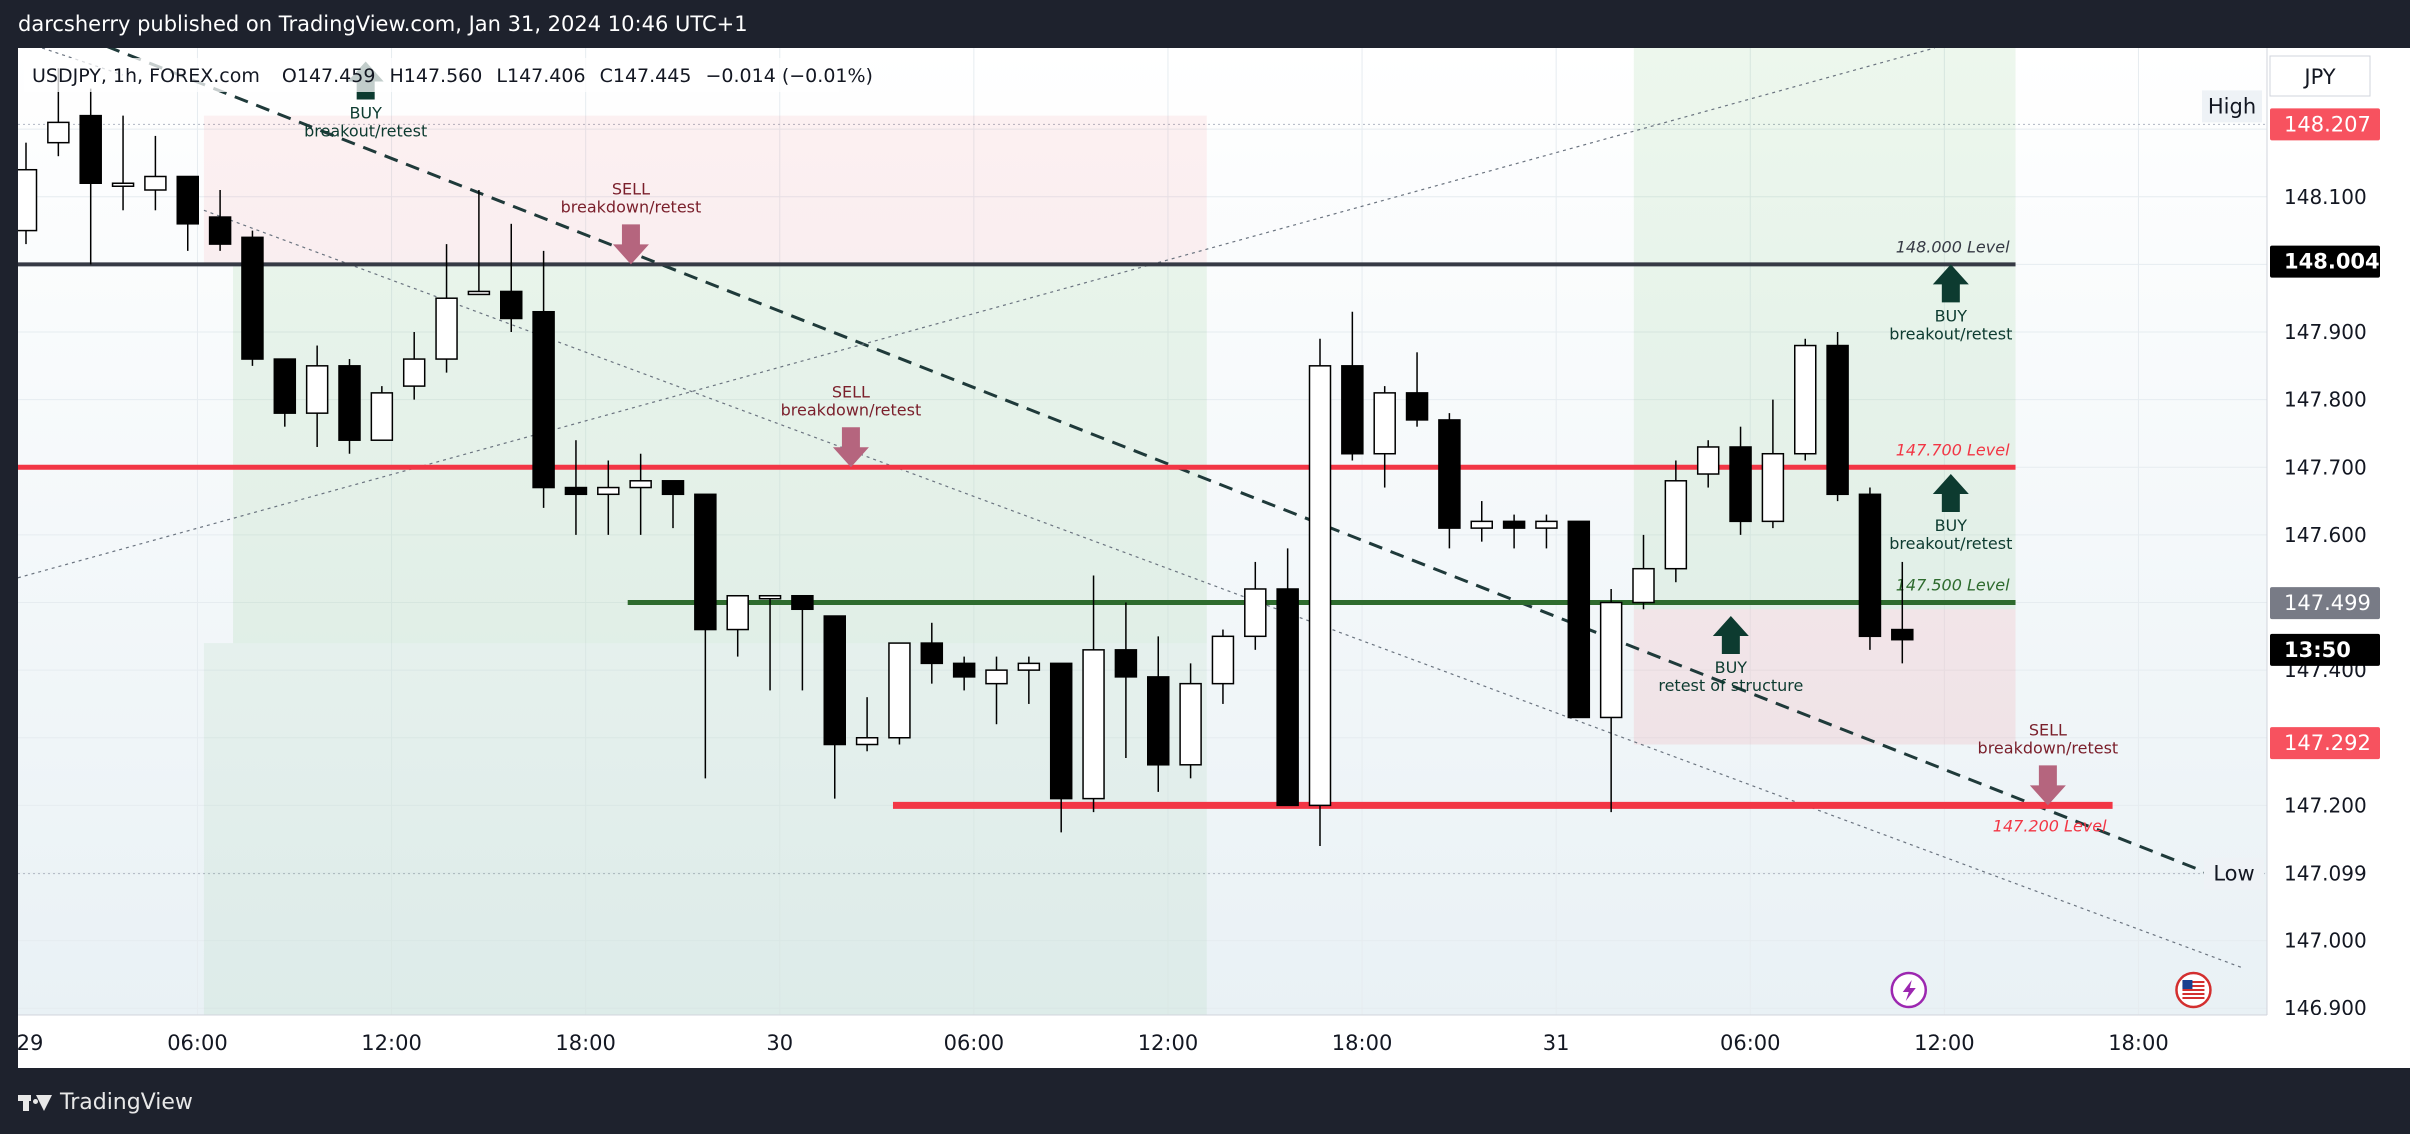 Image resolution: width=2410 pixels, height=1134 pixels. What do you see at coordinates (1556, 1043) in the screenshot?
I see `time-tick-label: 31` at bounding box center [1556, 1043].